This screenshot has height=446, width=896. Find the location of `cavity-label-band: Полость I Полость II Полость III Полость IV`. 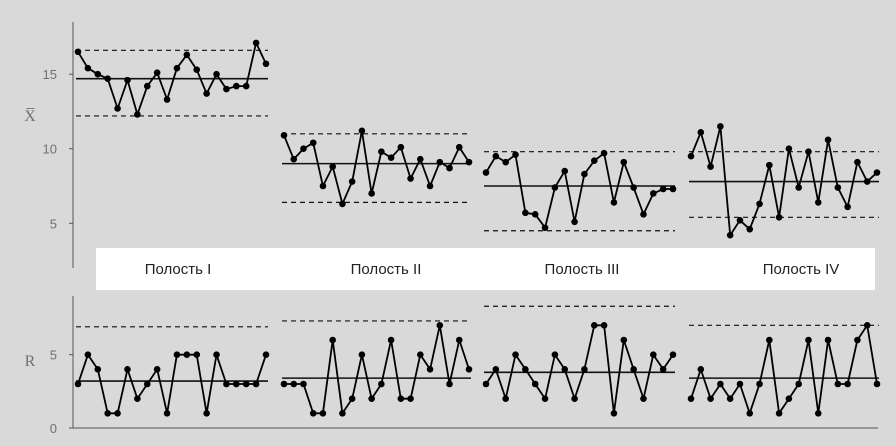

cavity-label-band: Полость I Полость II Полость III Полость IV is located at coordinates (485, 269).